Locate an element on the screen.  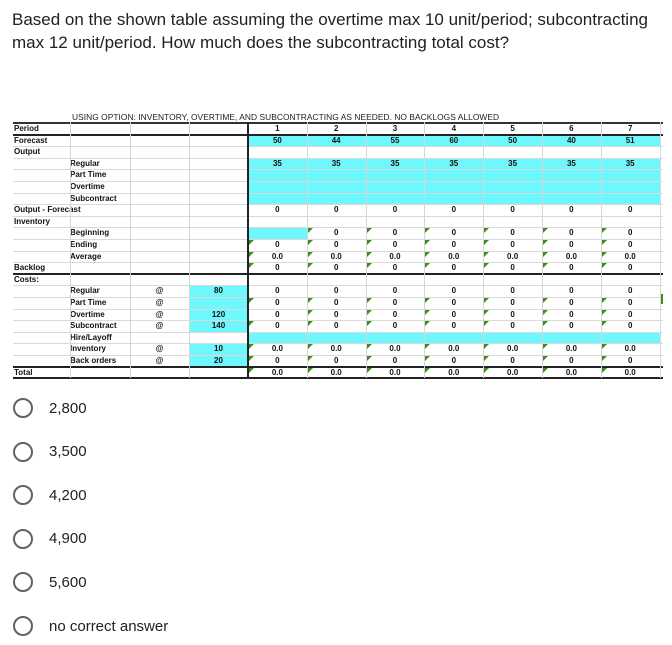
option-label: 2,800 is located at coordinates (68, 408).